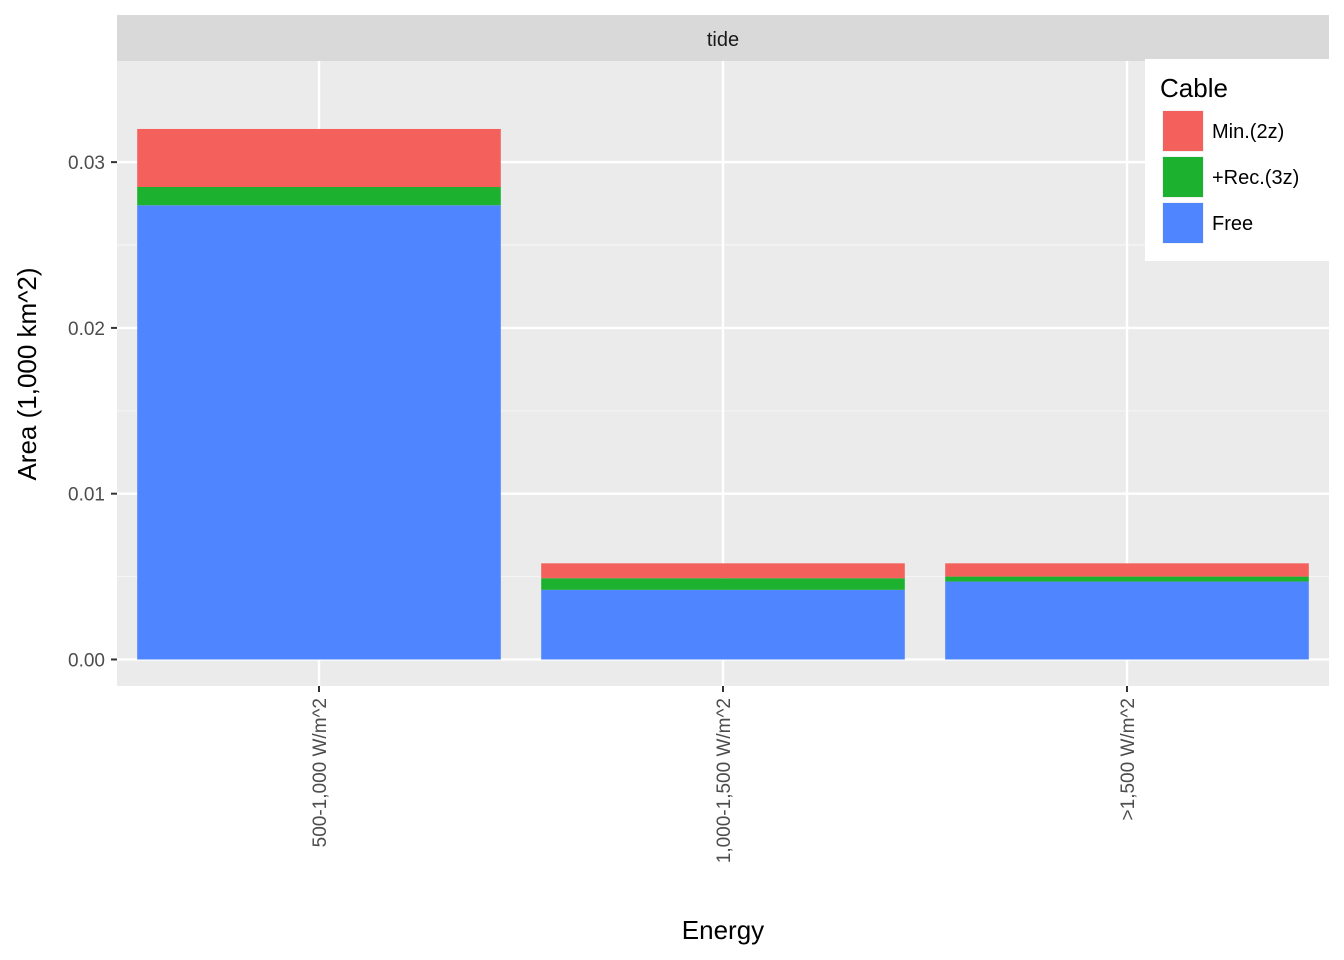 Image resolution: width=1344 pixels, height=960 pixels. Describe the element at coordinates (86, 163) in the screenshot. I see `y-tick-label: 0.03` at that location.